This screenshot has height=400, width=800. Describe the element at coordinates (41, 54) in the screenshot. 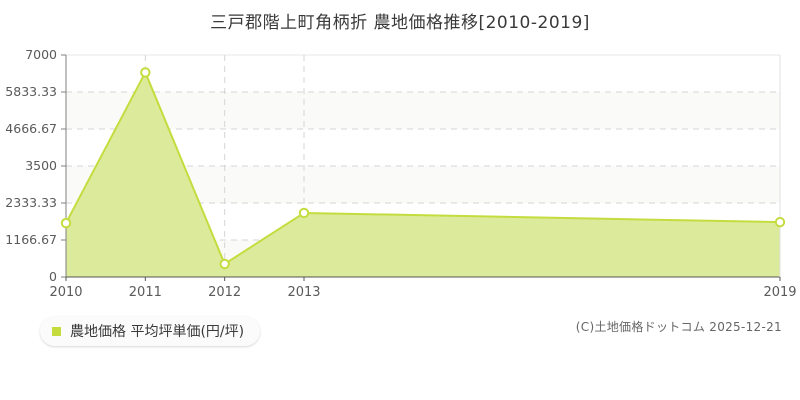

I see `y-tick-label: 7000` at that location.